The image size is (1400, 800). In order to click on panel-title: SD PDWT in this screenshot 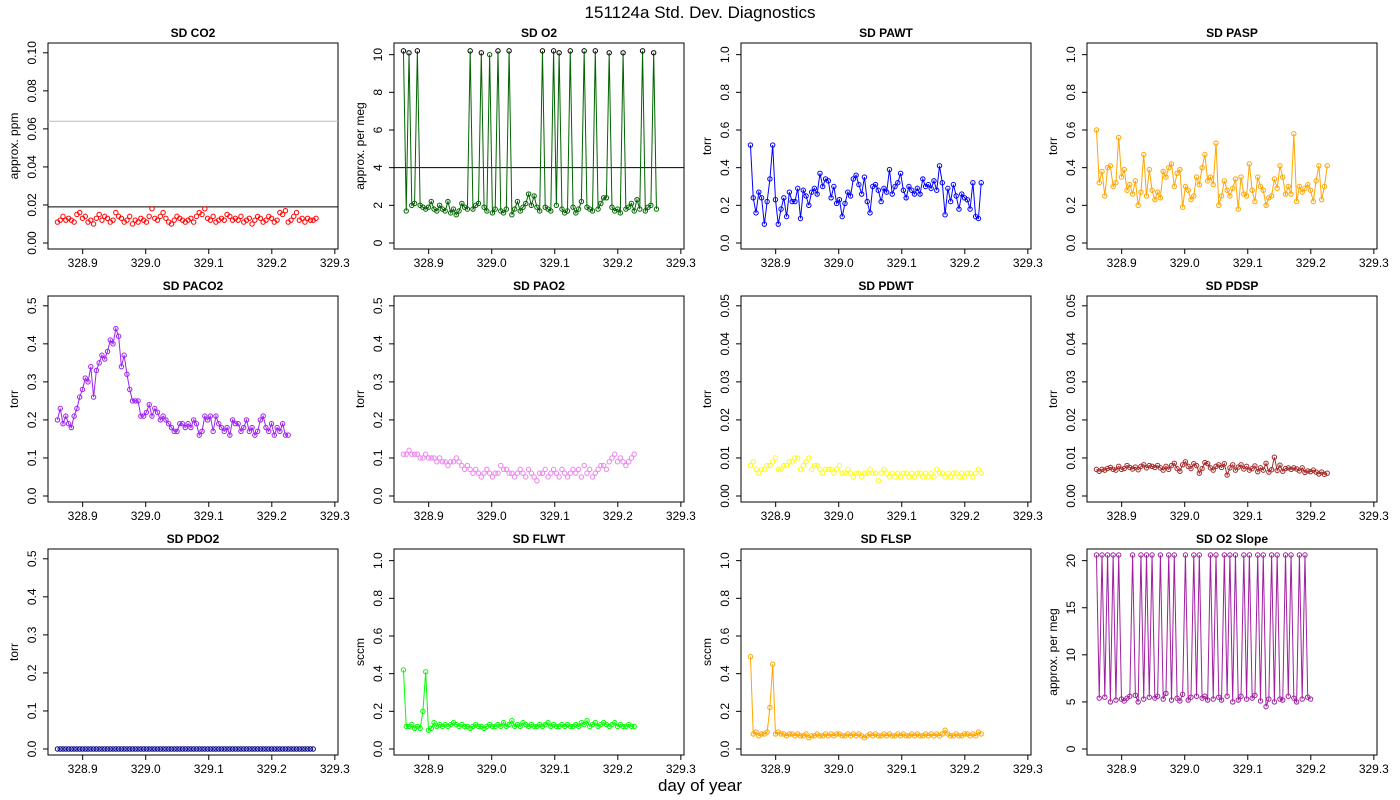, I will do `click(886, 286)`.